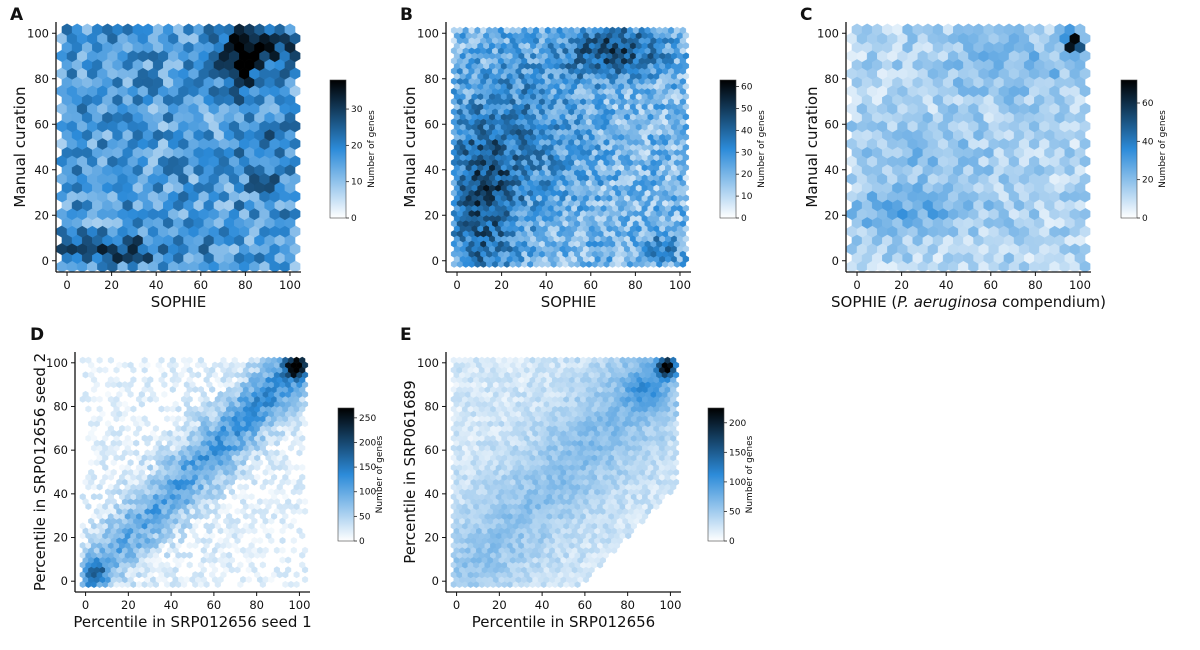  What do you see at coordinates (380, 474) in the screenshot?
I see `colorbar-label: Number of genes` at bounding box center [380, 474].